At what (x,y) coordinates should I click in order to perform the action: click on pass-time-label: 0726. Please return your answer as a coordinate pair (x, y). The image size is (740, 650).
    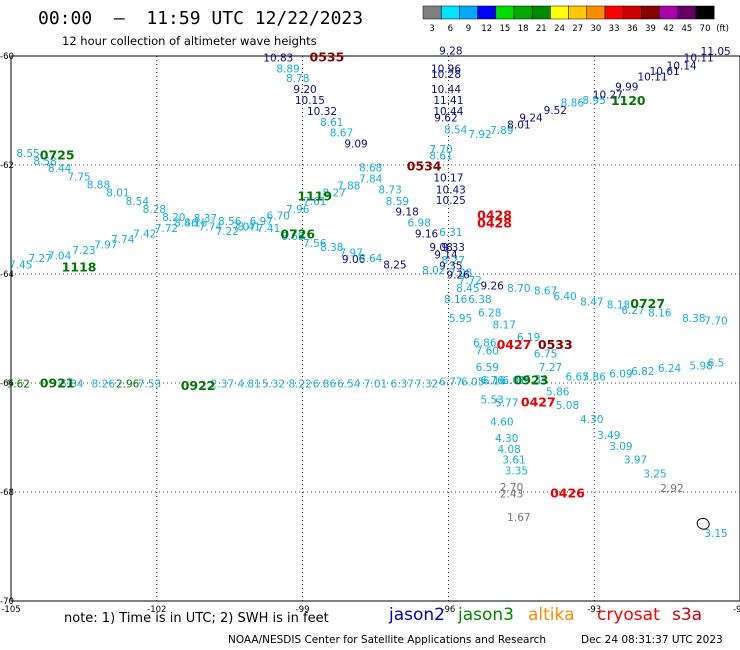
    Looking at the image, I should click on (297, 234).